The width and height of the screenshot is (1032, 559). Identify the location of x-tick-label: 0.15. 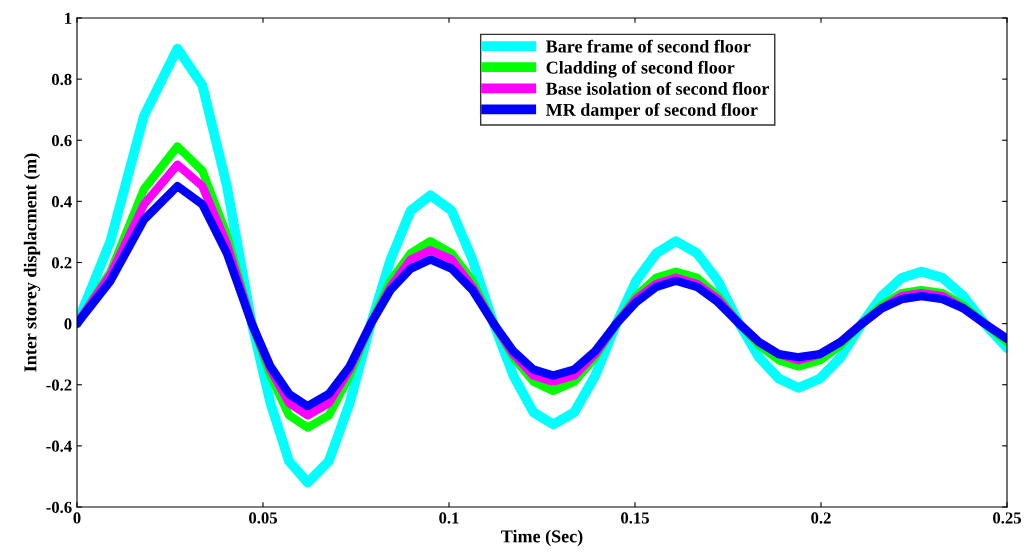
(635, 518).